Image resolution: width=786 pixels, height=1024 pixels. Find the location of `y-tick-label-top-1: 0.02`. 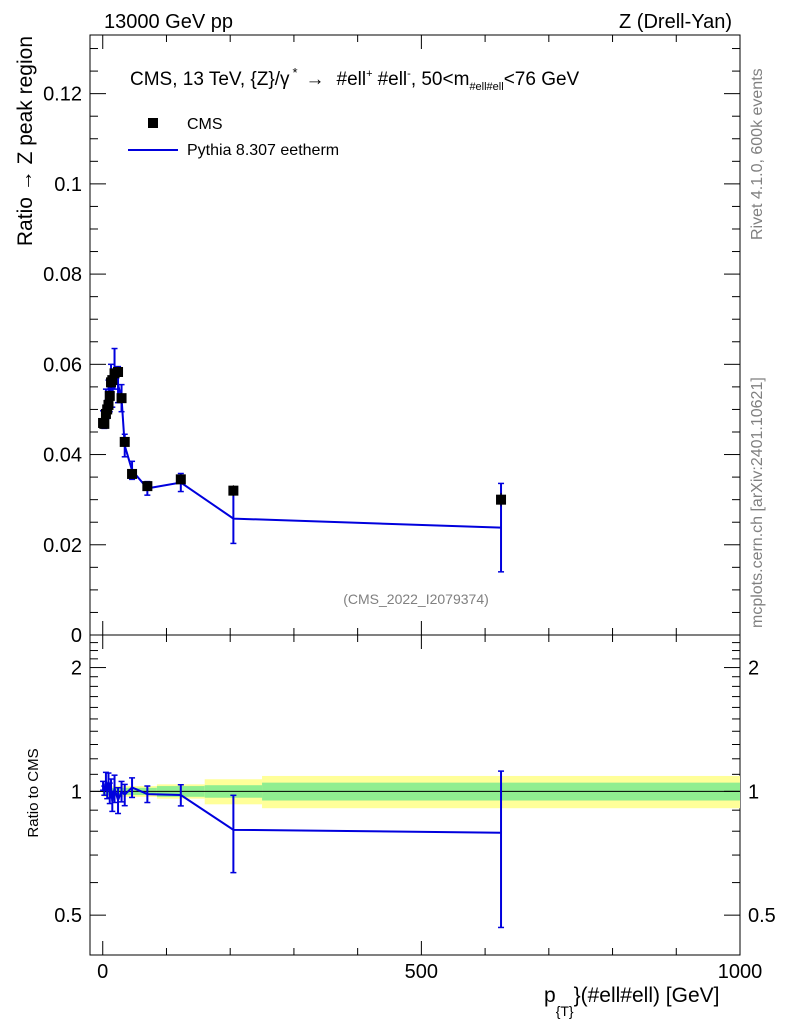

y-tick-label-top-1: 0.02 is located at coordinates (62, 546).